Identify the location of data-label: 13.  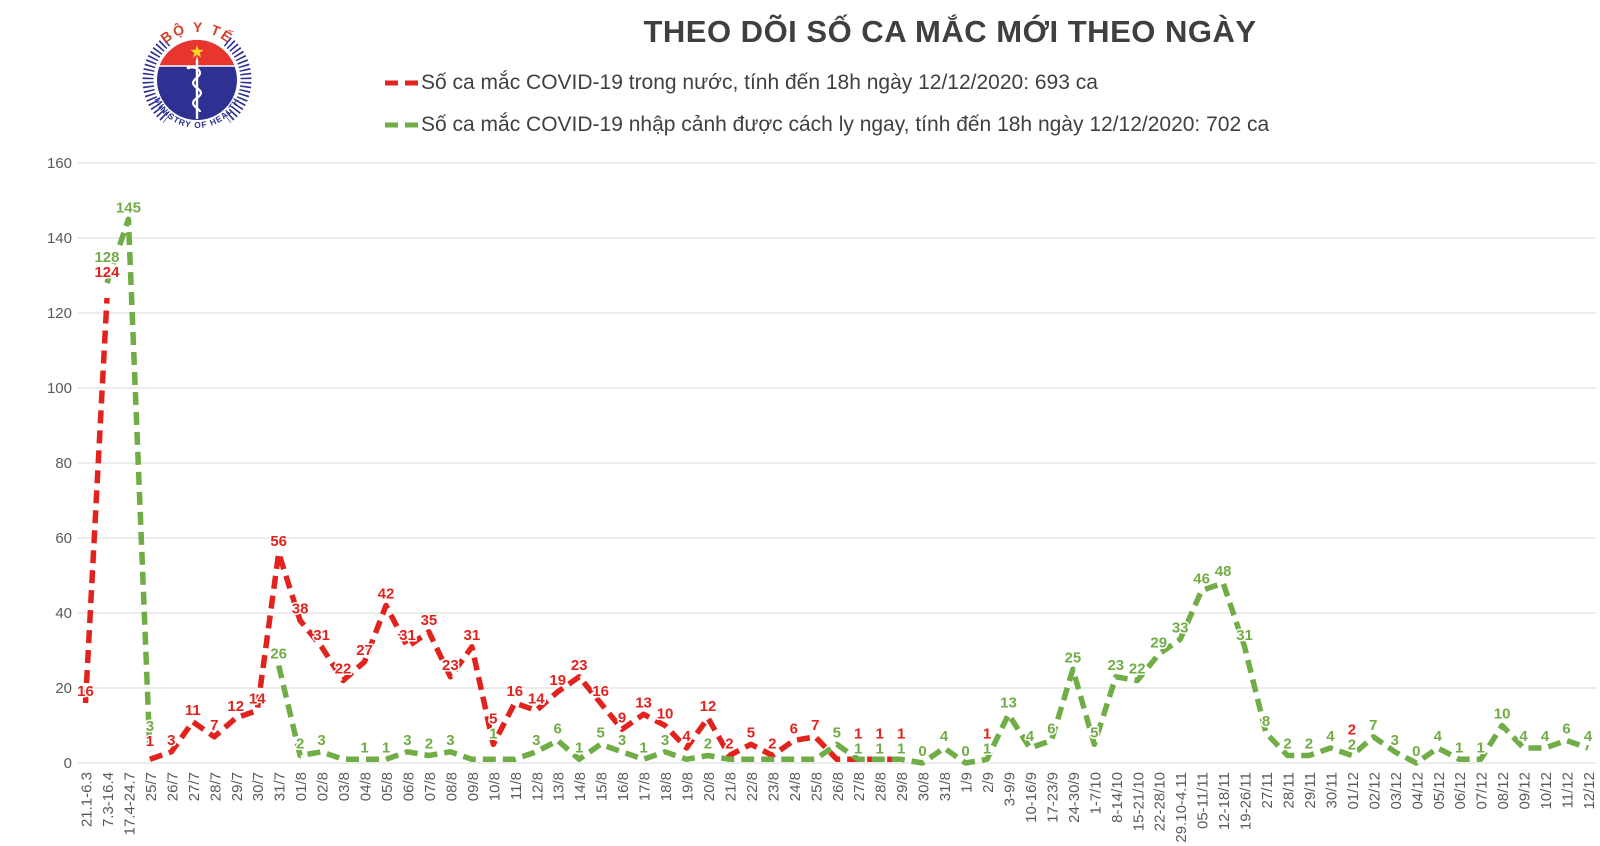
(643, 702).